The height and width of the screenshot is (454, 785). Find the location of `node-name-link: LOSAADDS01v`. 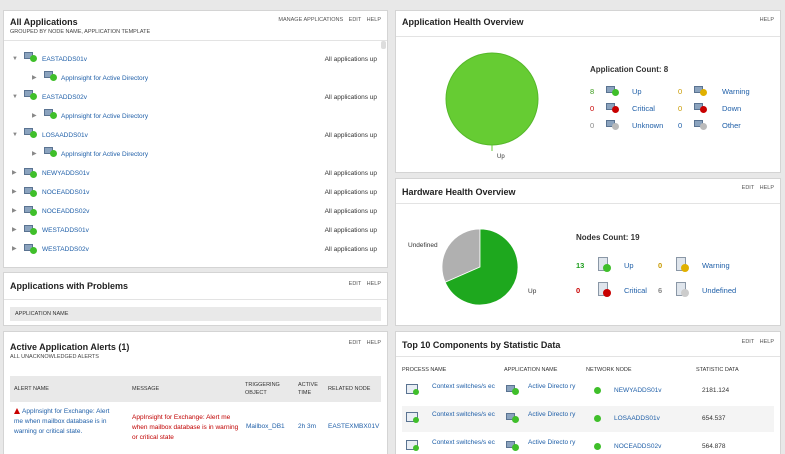

node-name-link: LOSAADDS01v is located at coordinates (65, 135).